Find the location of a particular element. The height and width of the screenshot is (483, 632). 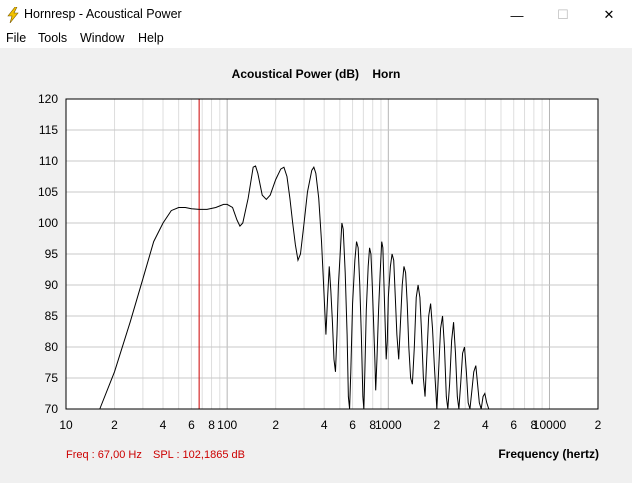

y-tick-label: 75 is located at coordinates (52, 378).